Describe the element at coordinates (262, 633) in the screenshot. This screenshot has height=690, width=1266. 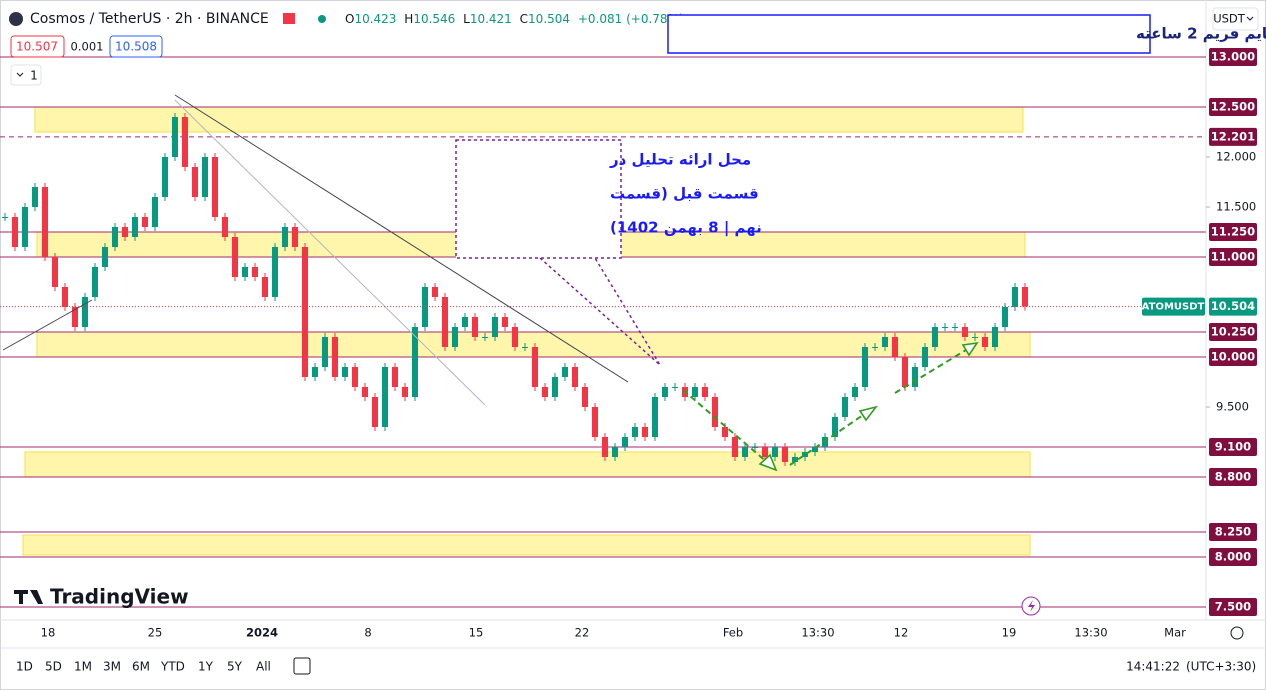
I see `time-tick-label: 2024` at that location.